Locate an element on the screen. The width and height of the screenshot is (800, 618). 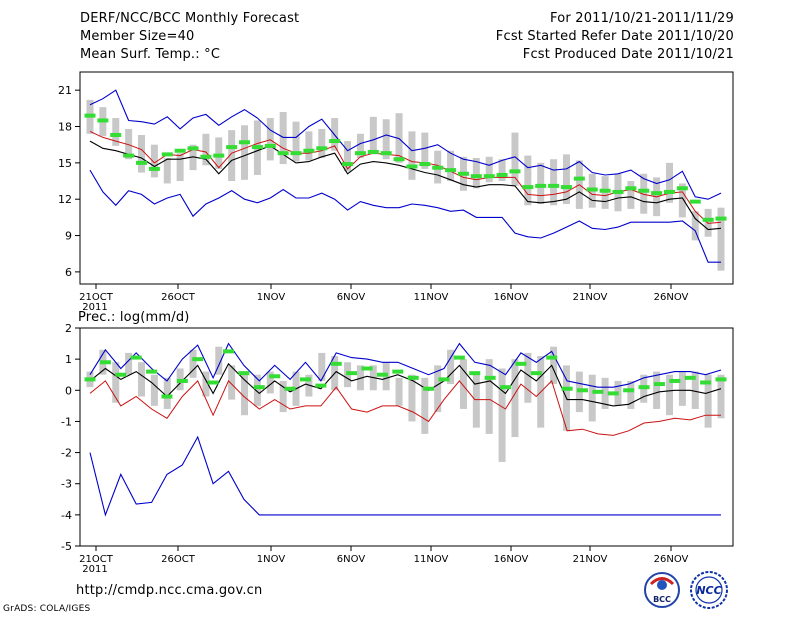
prec-ytick-label: -4 is located at coordinates (66, 515).